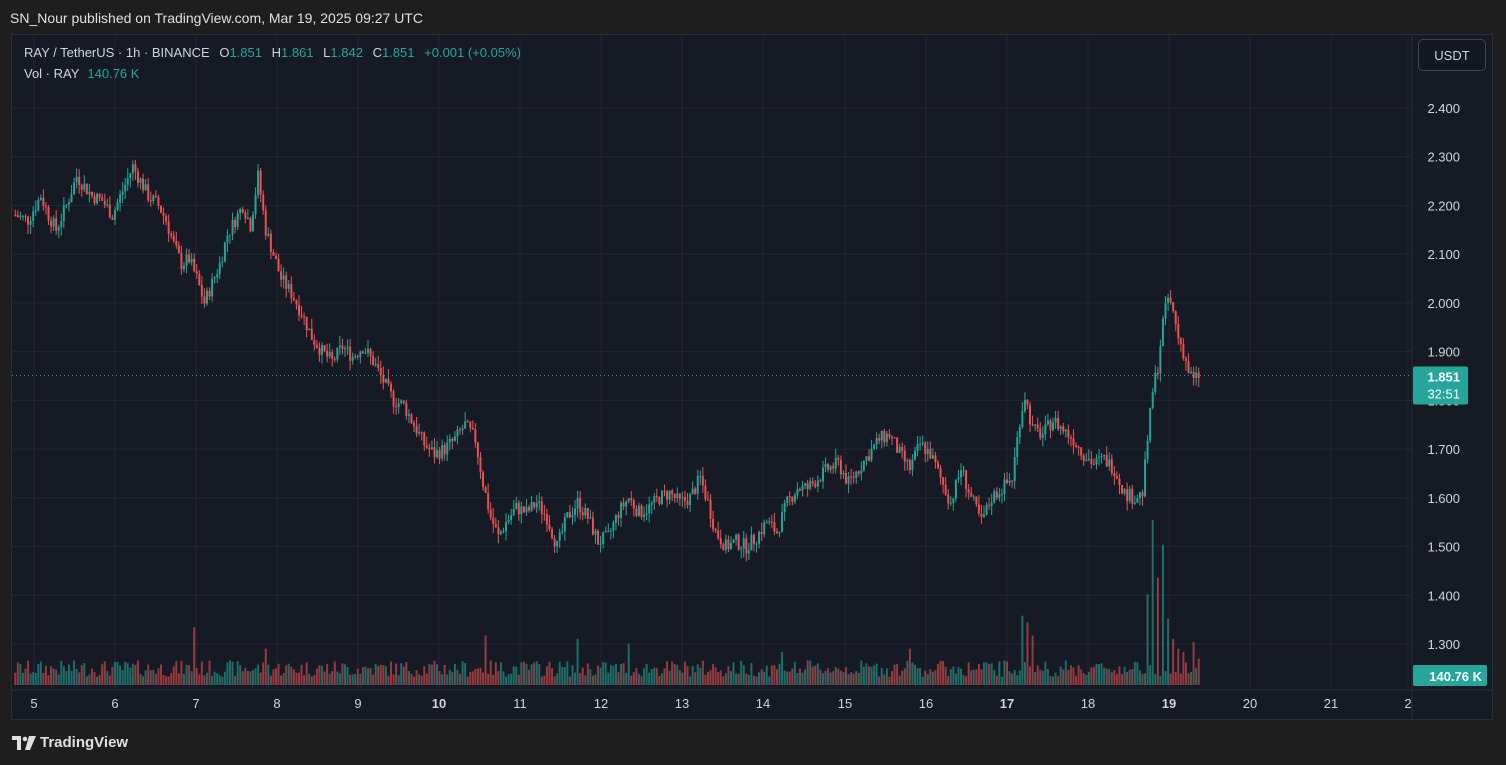 This screenshot has width=1506, height=765. Describe the element at coordinates (240, 52) in the screenshot. I see `open-value: O1.851` at that location.